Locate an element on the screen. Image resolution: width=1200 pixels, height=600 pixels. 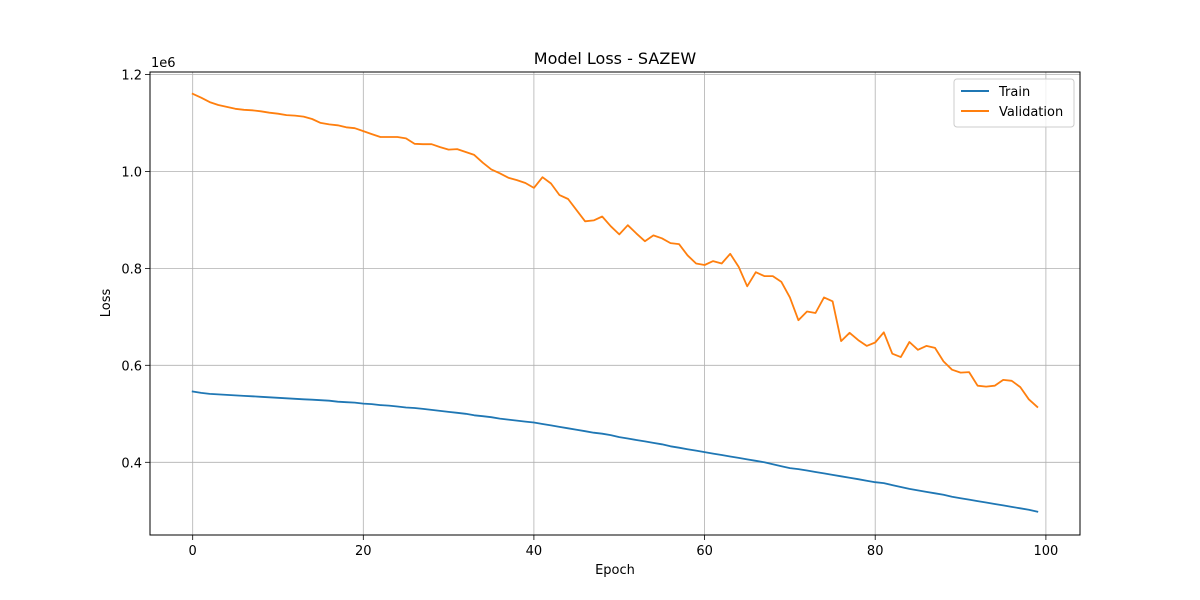
x-axis: 0 20 40 60 80 100 is located at coordinates (623, 547).